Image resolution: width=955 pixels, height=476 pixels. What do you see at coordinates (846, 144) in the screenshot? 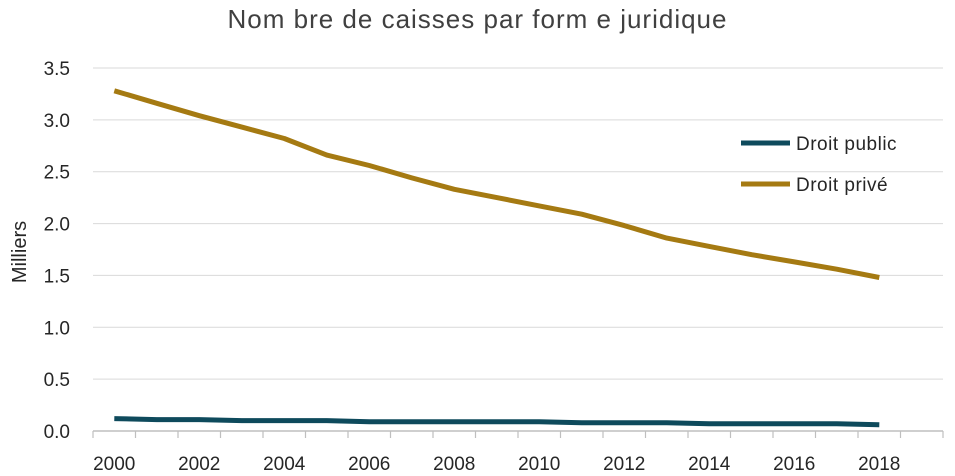
I see `legend-label: Droit public` at bounding box center [846, 144].